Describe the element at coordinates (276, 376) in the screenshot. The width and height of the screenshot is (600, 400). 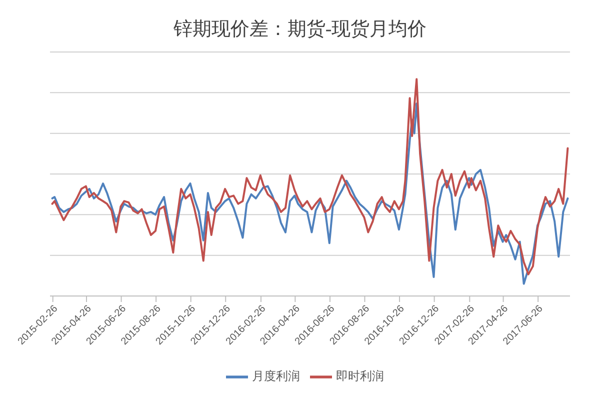
I see `legend-label: 月度利润` at that location.